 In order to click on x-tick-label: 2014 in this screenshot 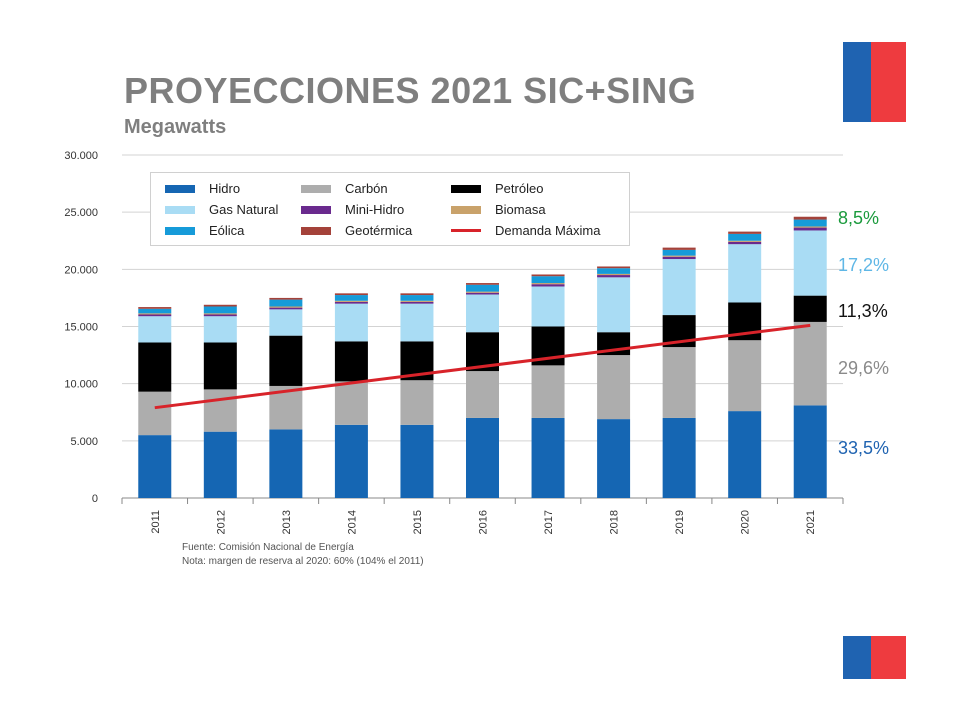, I will do `click(352, 522)`.